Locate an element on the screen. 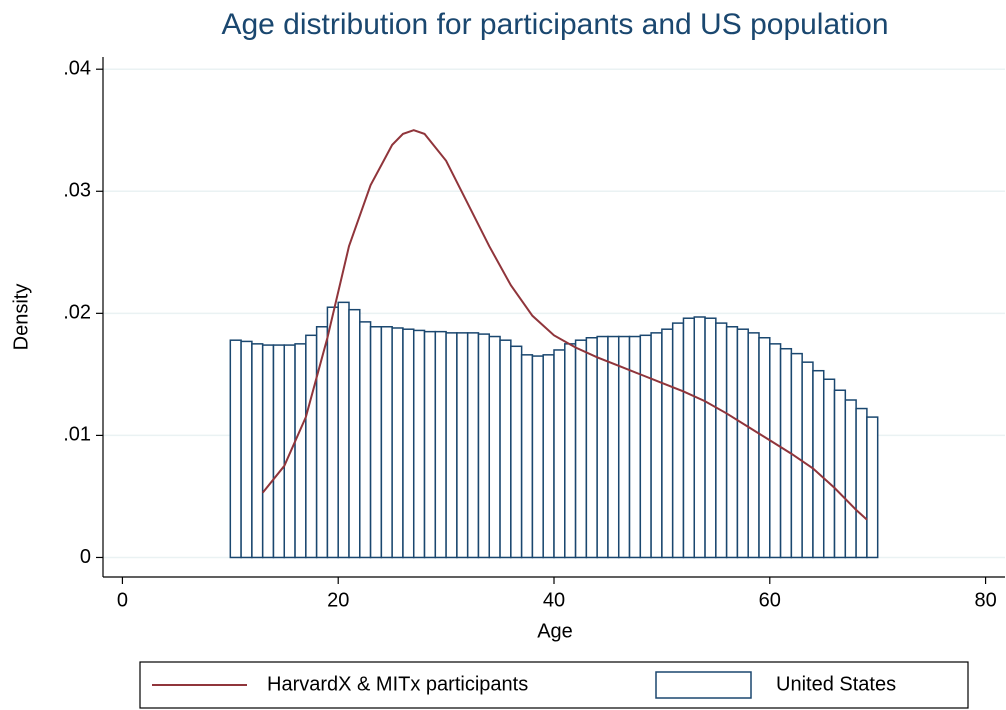 This screenshot has width=1006, height=710. legend-box is located at coordinates (554, 685).